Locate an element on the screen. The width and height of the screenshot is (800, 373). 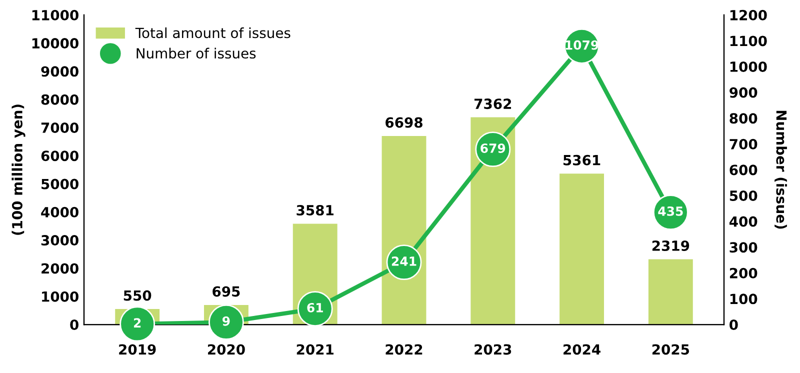
x-tick-label: 2025 is located at coordinates (671, 349).